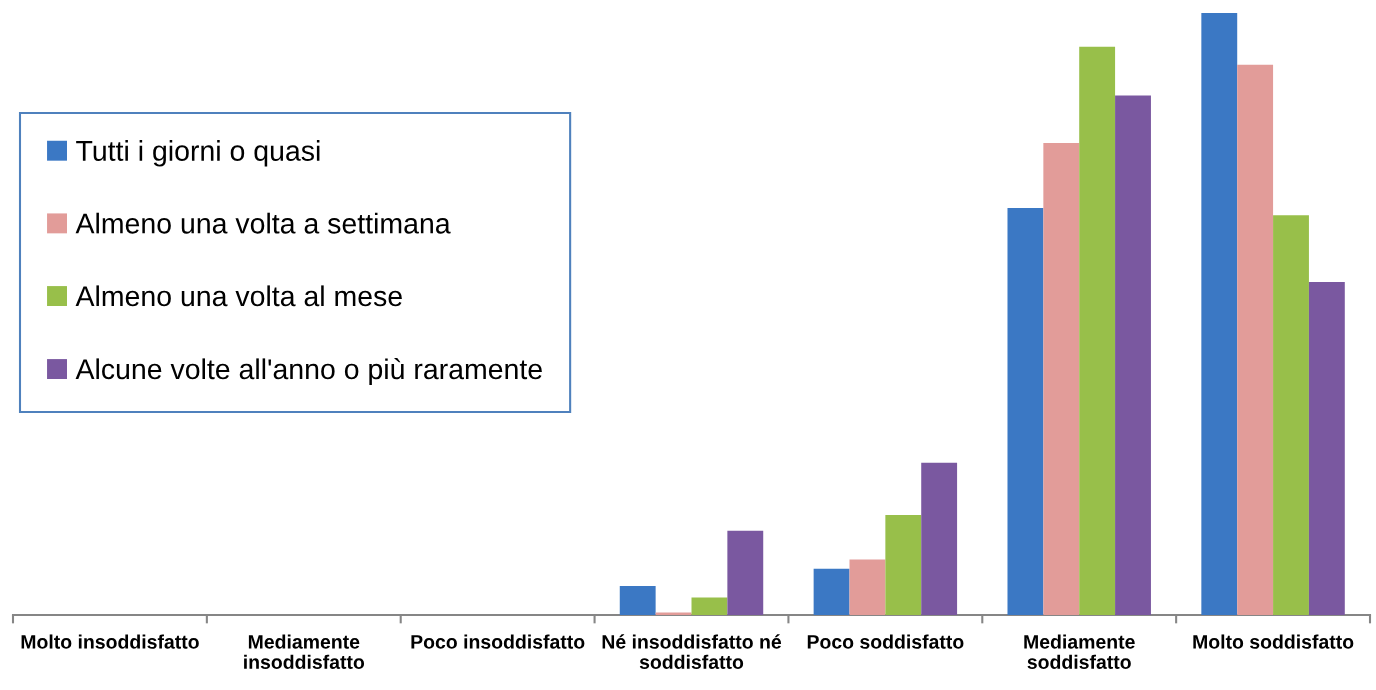 The image size is (1376, 690). Describe the element at coordinates (1079, 651) in the screenshot. I see `x-tick-label: Mediamente soddisfatto` at that location.